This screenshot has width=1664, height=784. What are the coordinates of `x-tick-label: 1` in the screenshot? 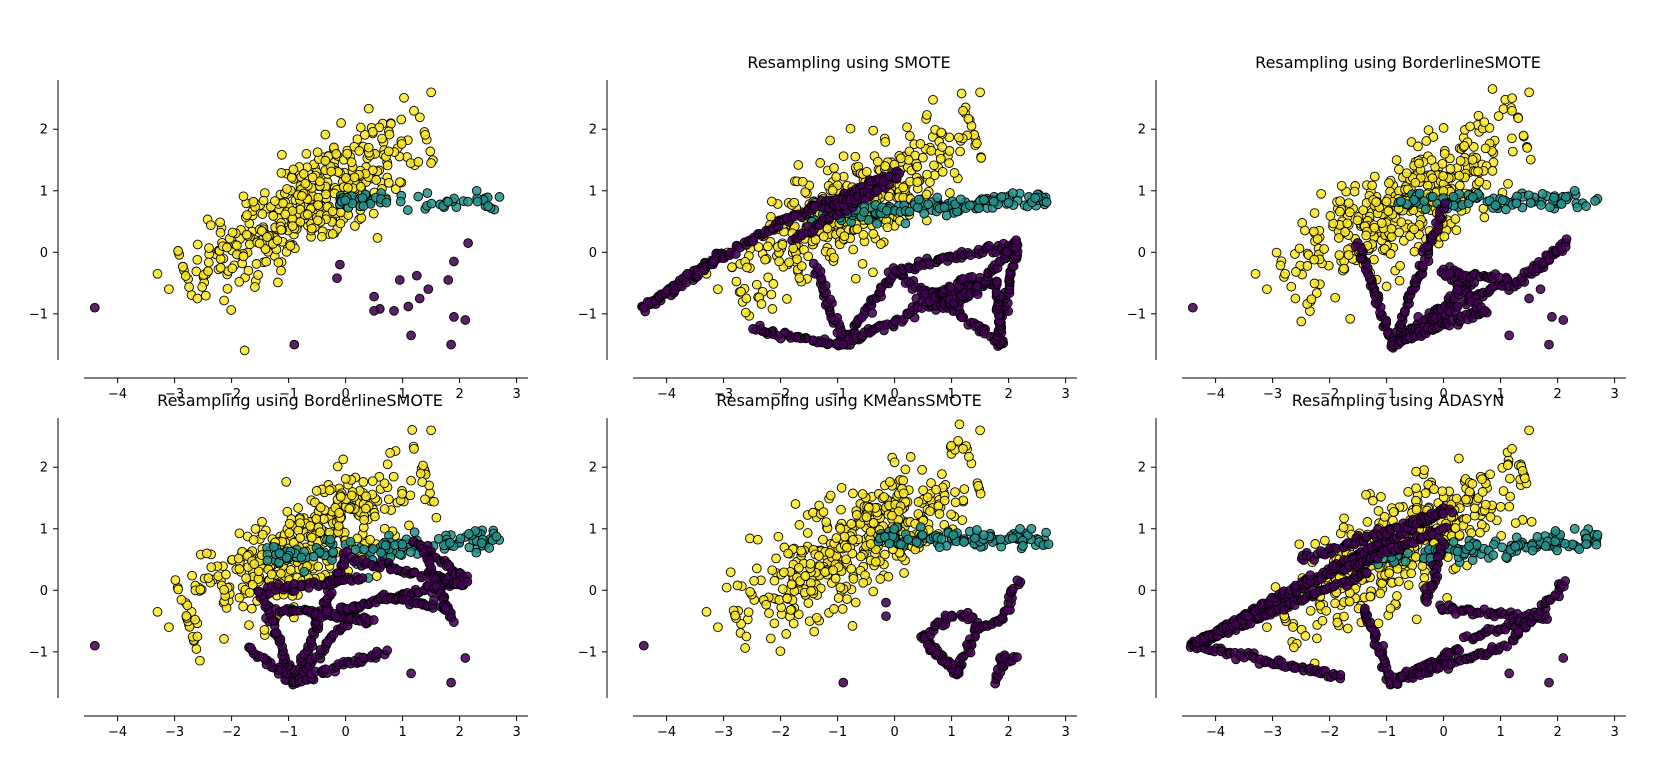 It's located at (402, 732).